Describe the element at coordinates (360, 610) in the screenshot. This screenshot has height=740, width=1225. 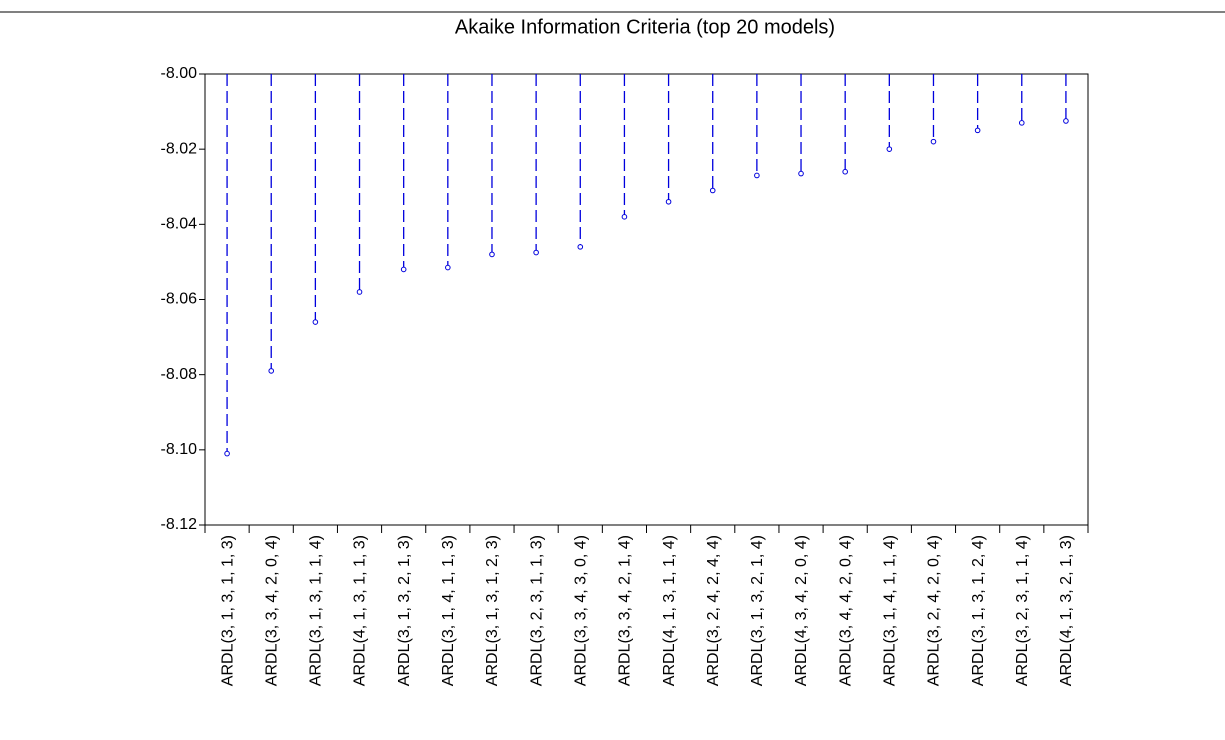
I see `x-tick-label: ARDL(4, 1, 3, 1, 1, 3)` at that location.